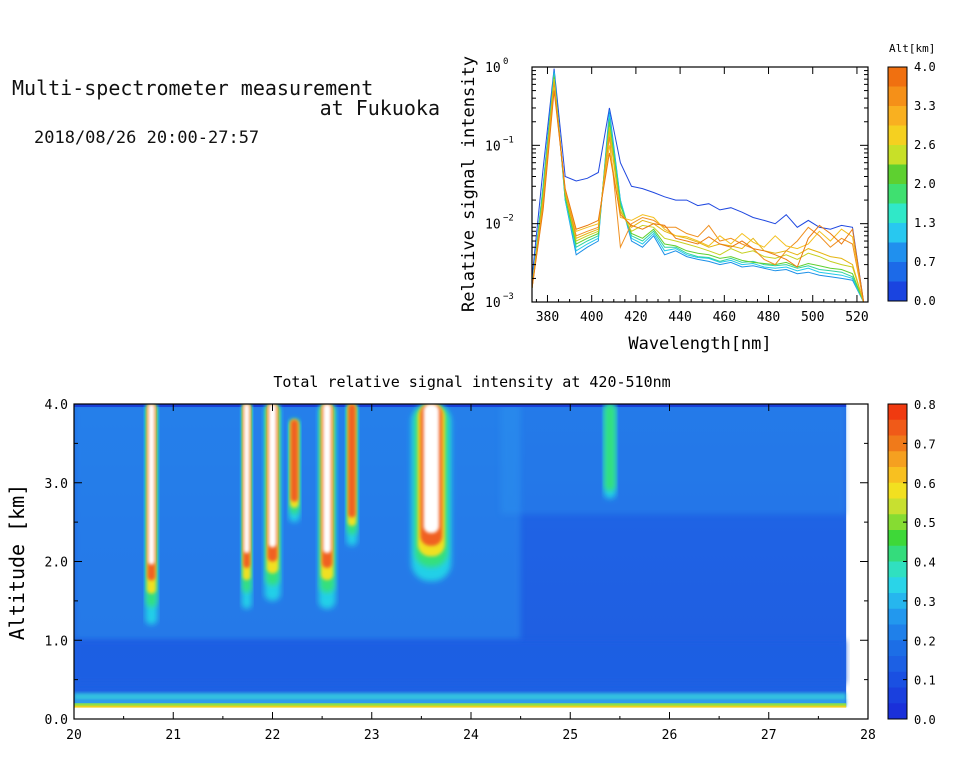 This screenshot has height=770, width=960. I want to click on colorbar-label: 0.8, so click(925, 405).